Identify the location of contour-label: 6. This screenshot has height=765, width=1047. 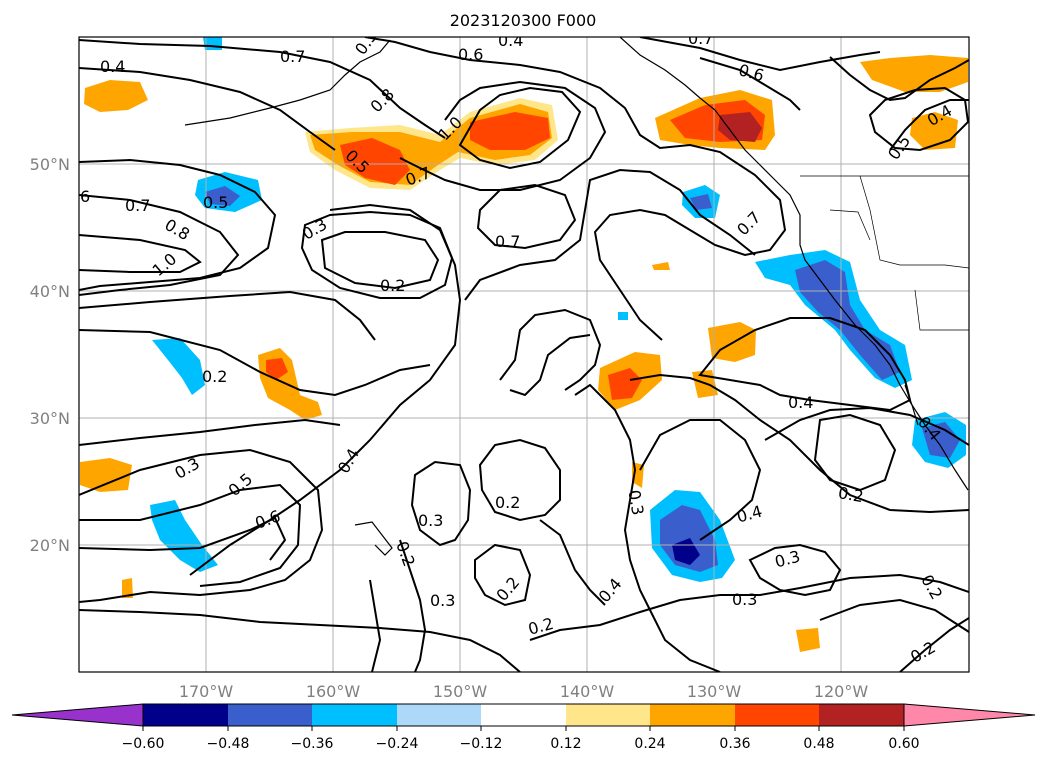
(85, 196).